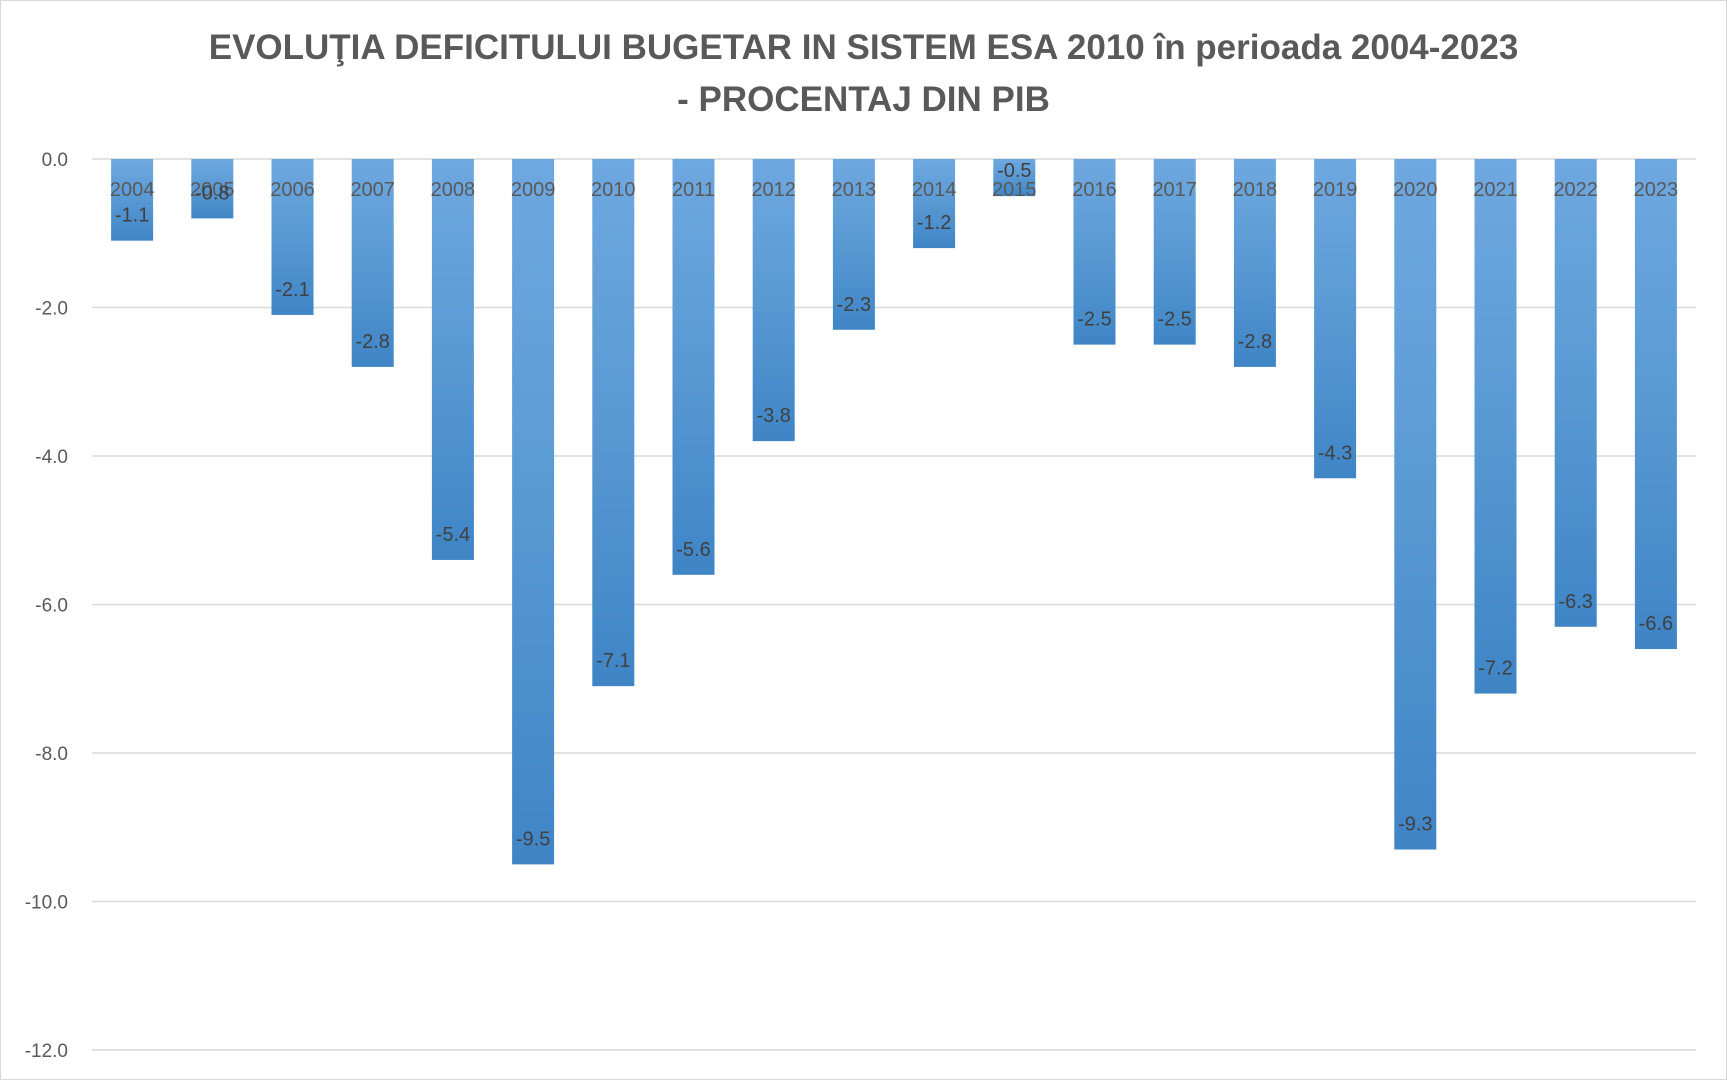 This screenshot has height=1080, width=1727. I want to click on data-label: -5.6, so click(693, 550).